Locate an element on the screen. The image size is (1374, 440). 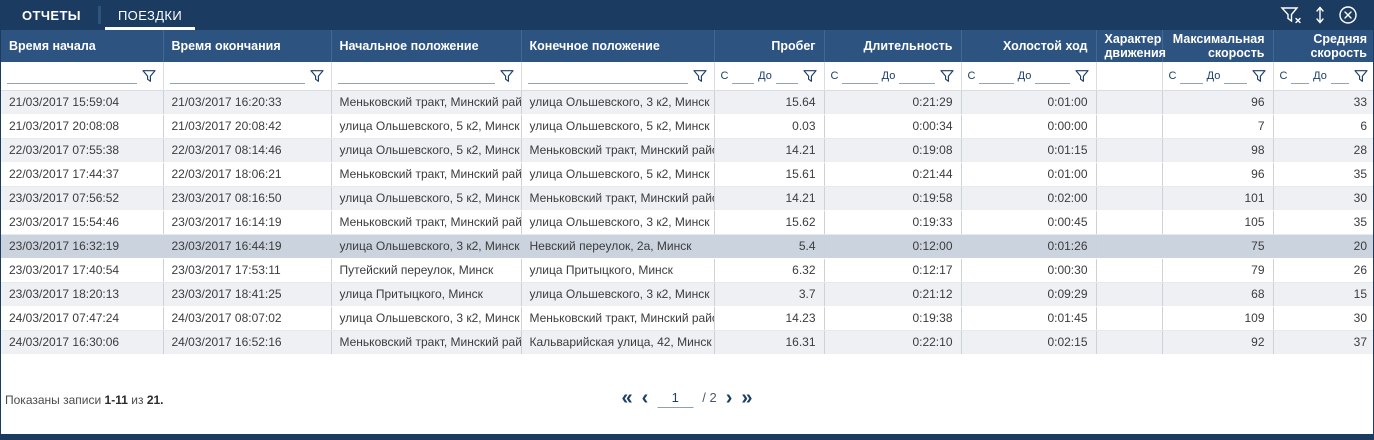
filter-to-input-idle is located at coordinates (1052, 76).